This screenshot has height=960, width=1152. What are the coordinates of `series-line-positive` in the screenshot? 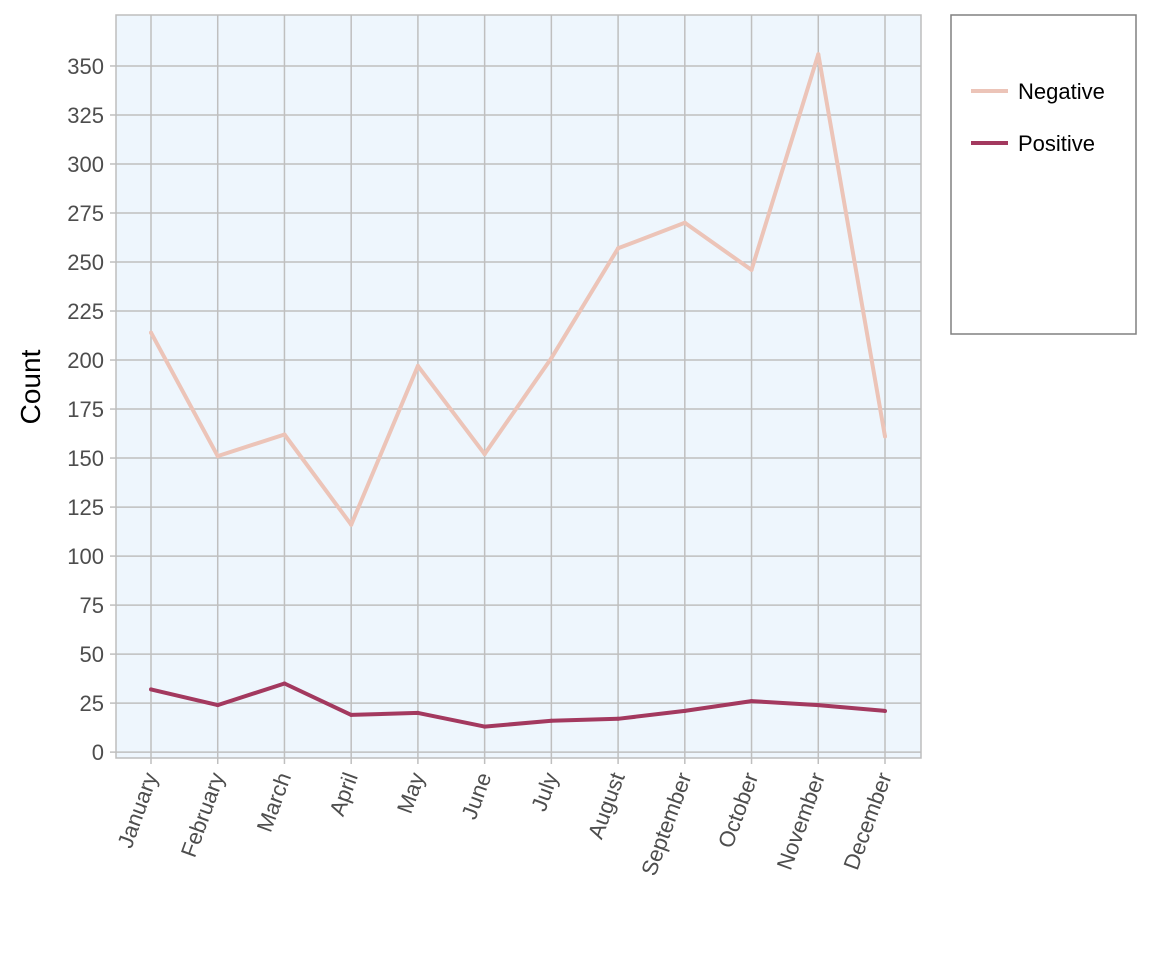 It's located at (518, 705).